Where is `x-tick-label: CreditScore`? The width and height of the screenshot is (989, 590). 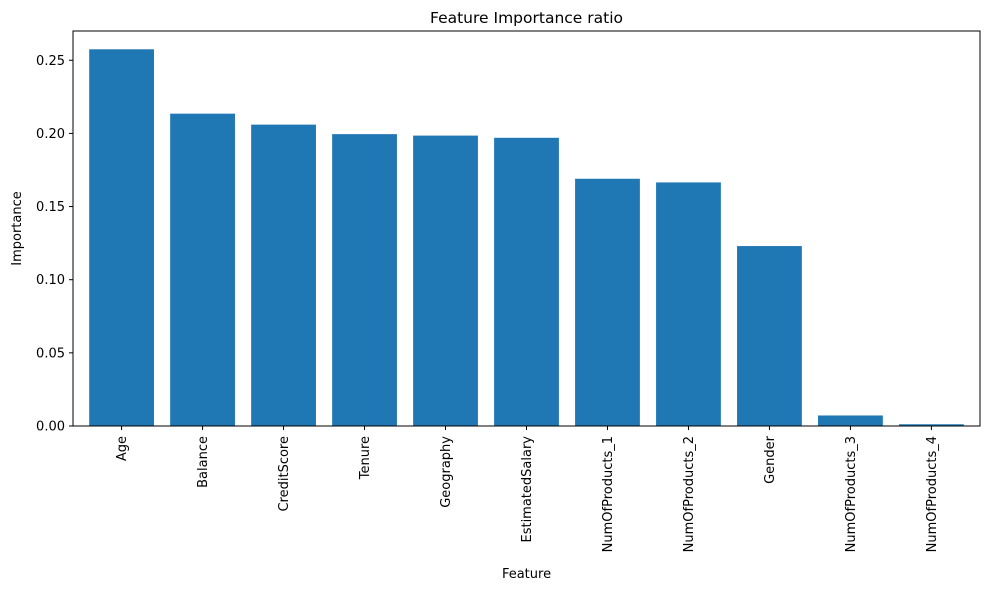
x-tick-label: CreditScore is located at coordinates (284, 474).